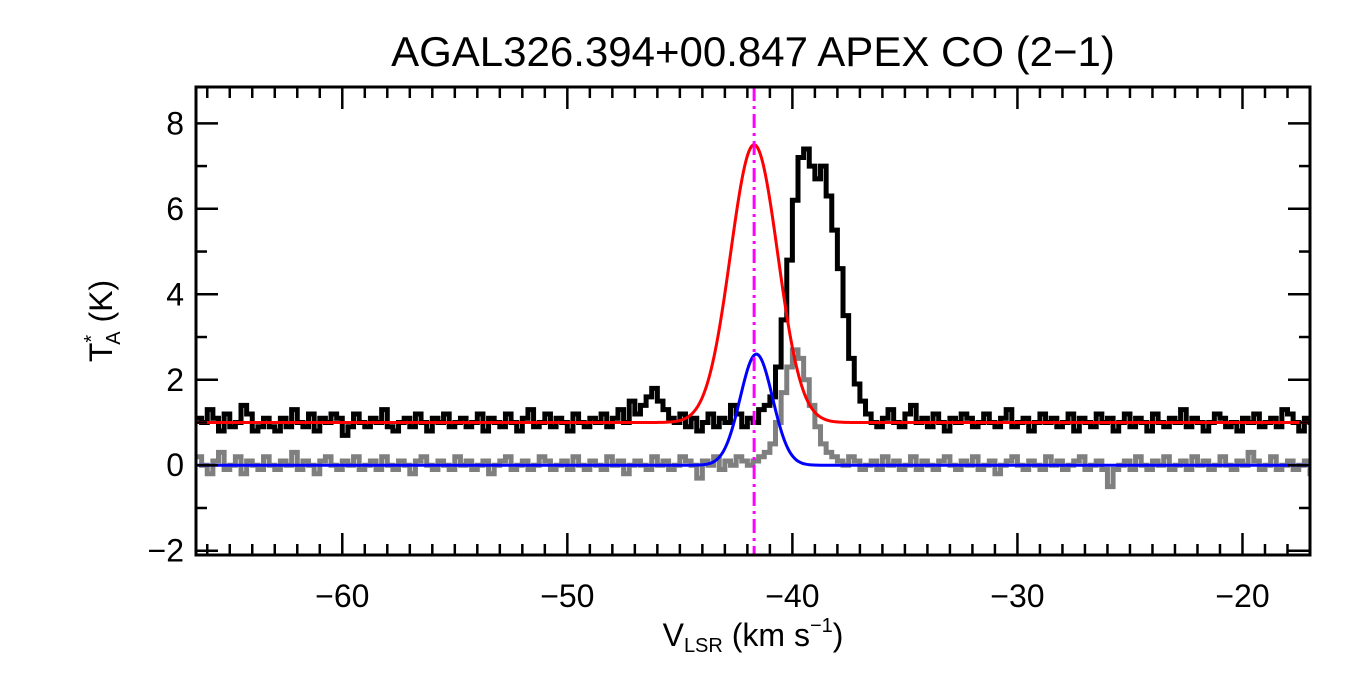  Describe the element at coordinates (567, 596) in the screenshot. I see `x-tick-label: −50` at that location.